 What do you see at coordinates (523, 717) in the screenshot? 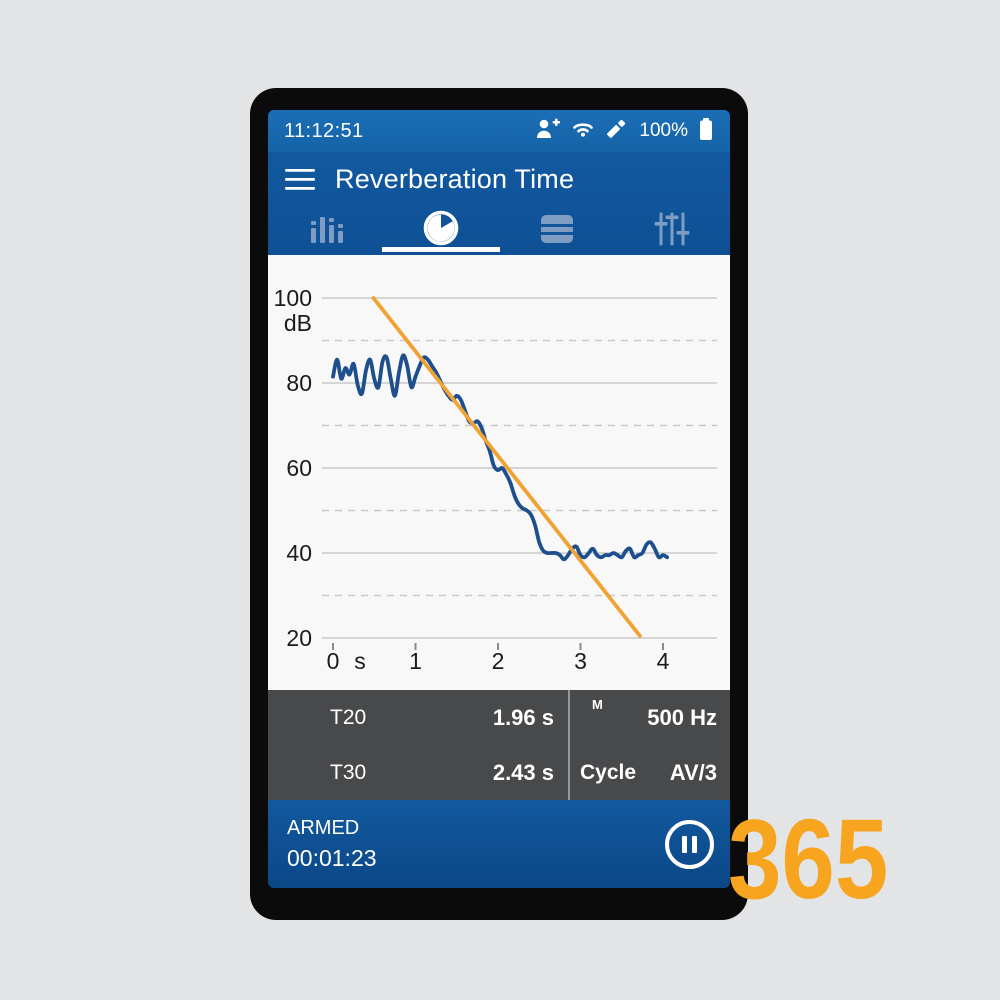
I see `t20-value: 1.96 s` at bounding box center [523, 717].